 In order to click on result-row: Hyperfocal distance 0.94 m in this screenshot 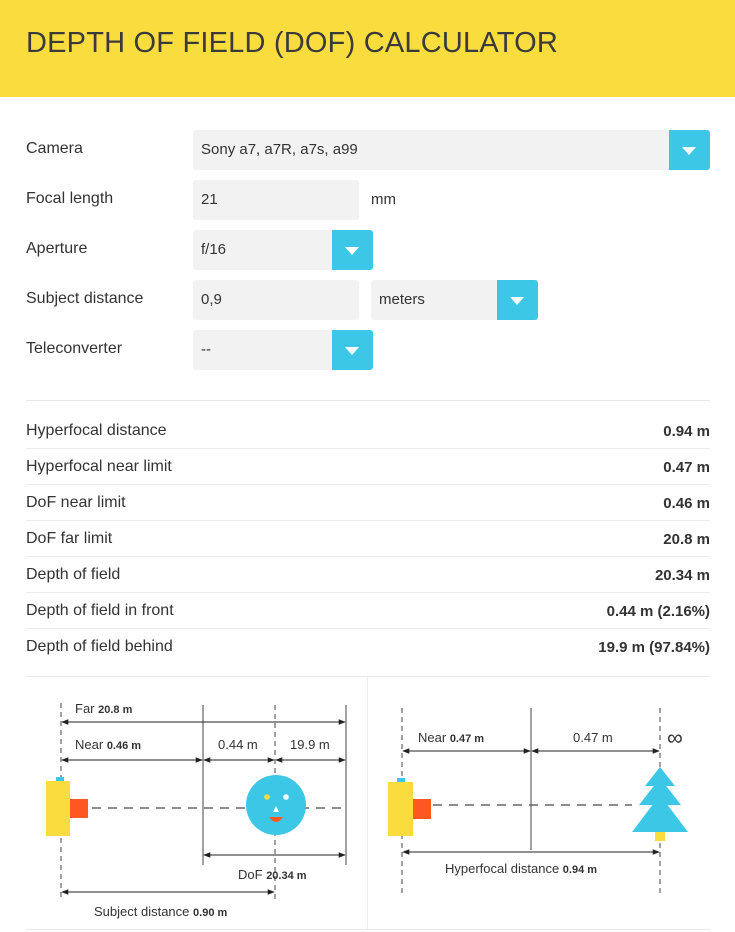, I will do `click(368, 431)`.